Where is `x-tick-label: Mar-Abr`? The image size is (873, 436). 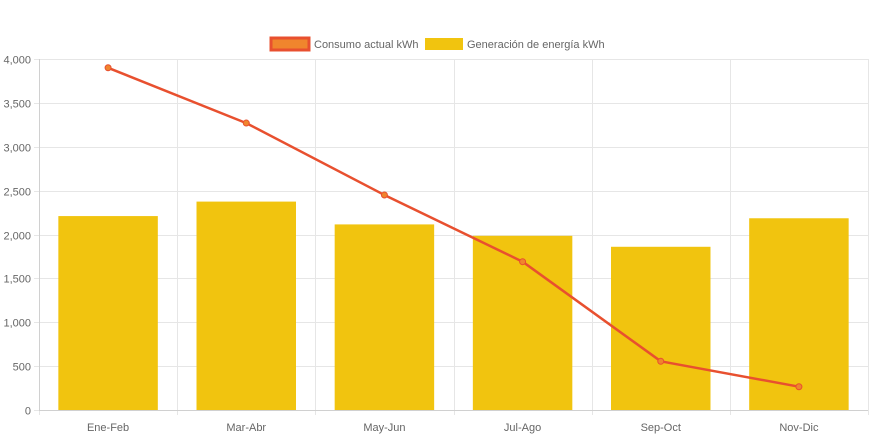
x-tick-label: Mar-Abr is located at coordinates (246, 428).